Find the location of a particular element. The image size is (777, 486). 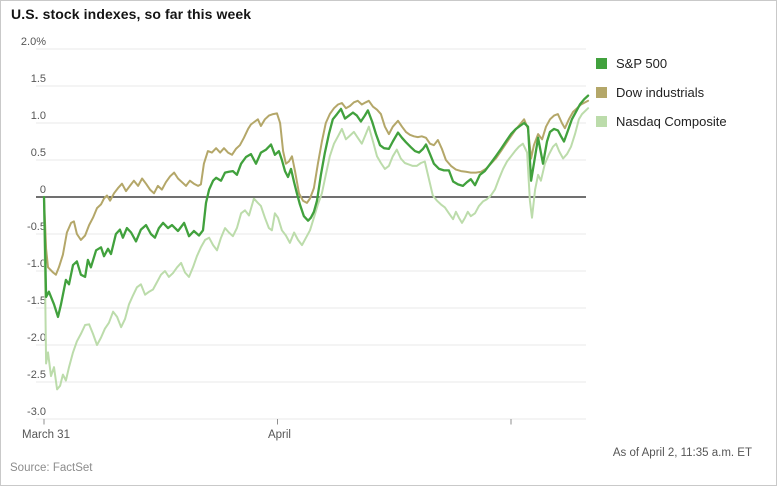

nasdaq-swatch-icon is located at coordinates (601, 121).